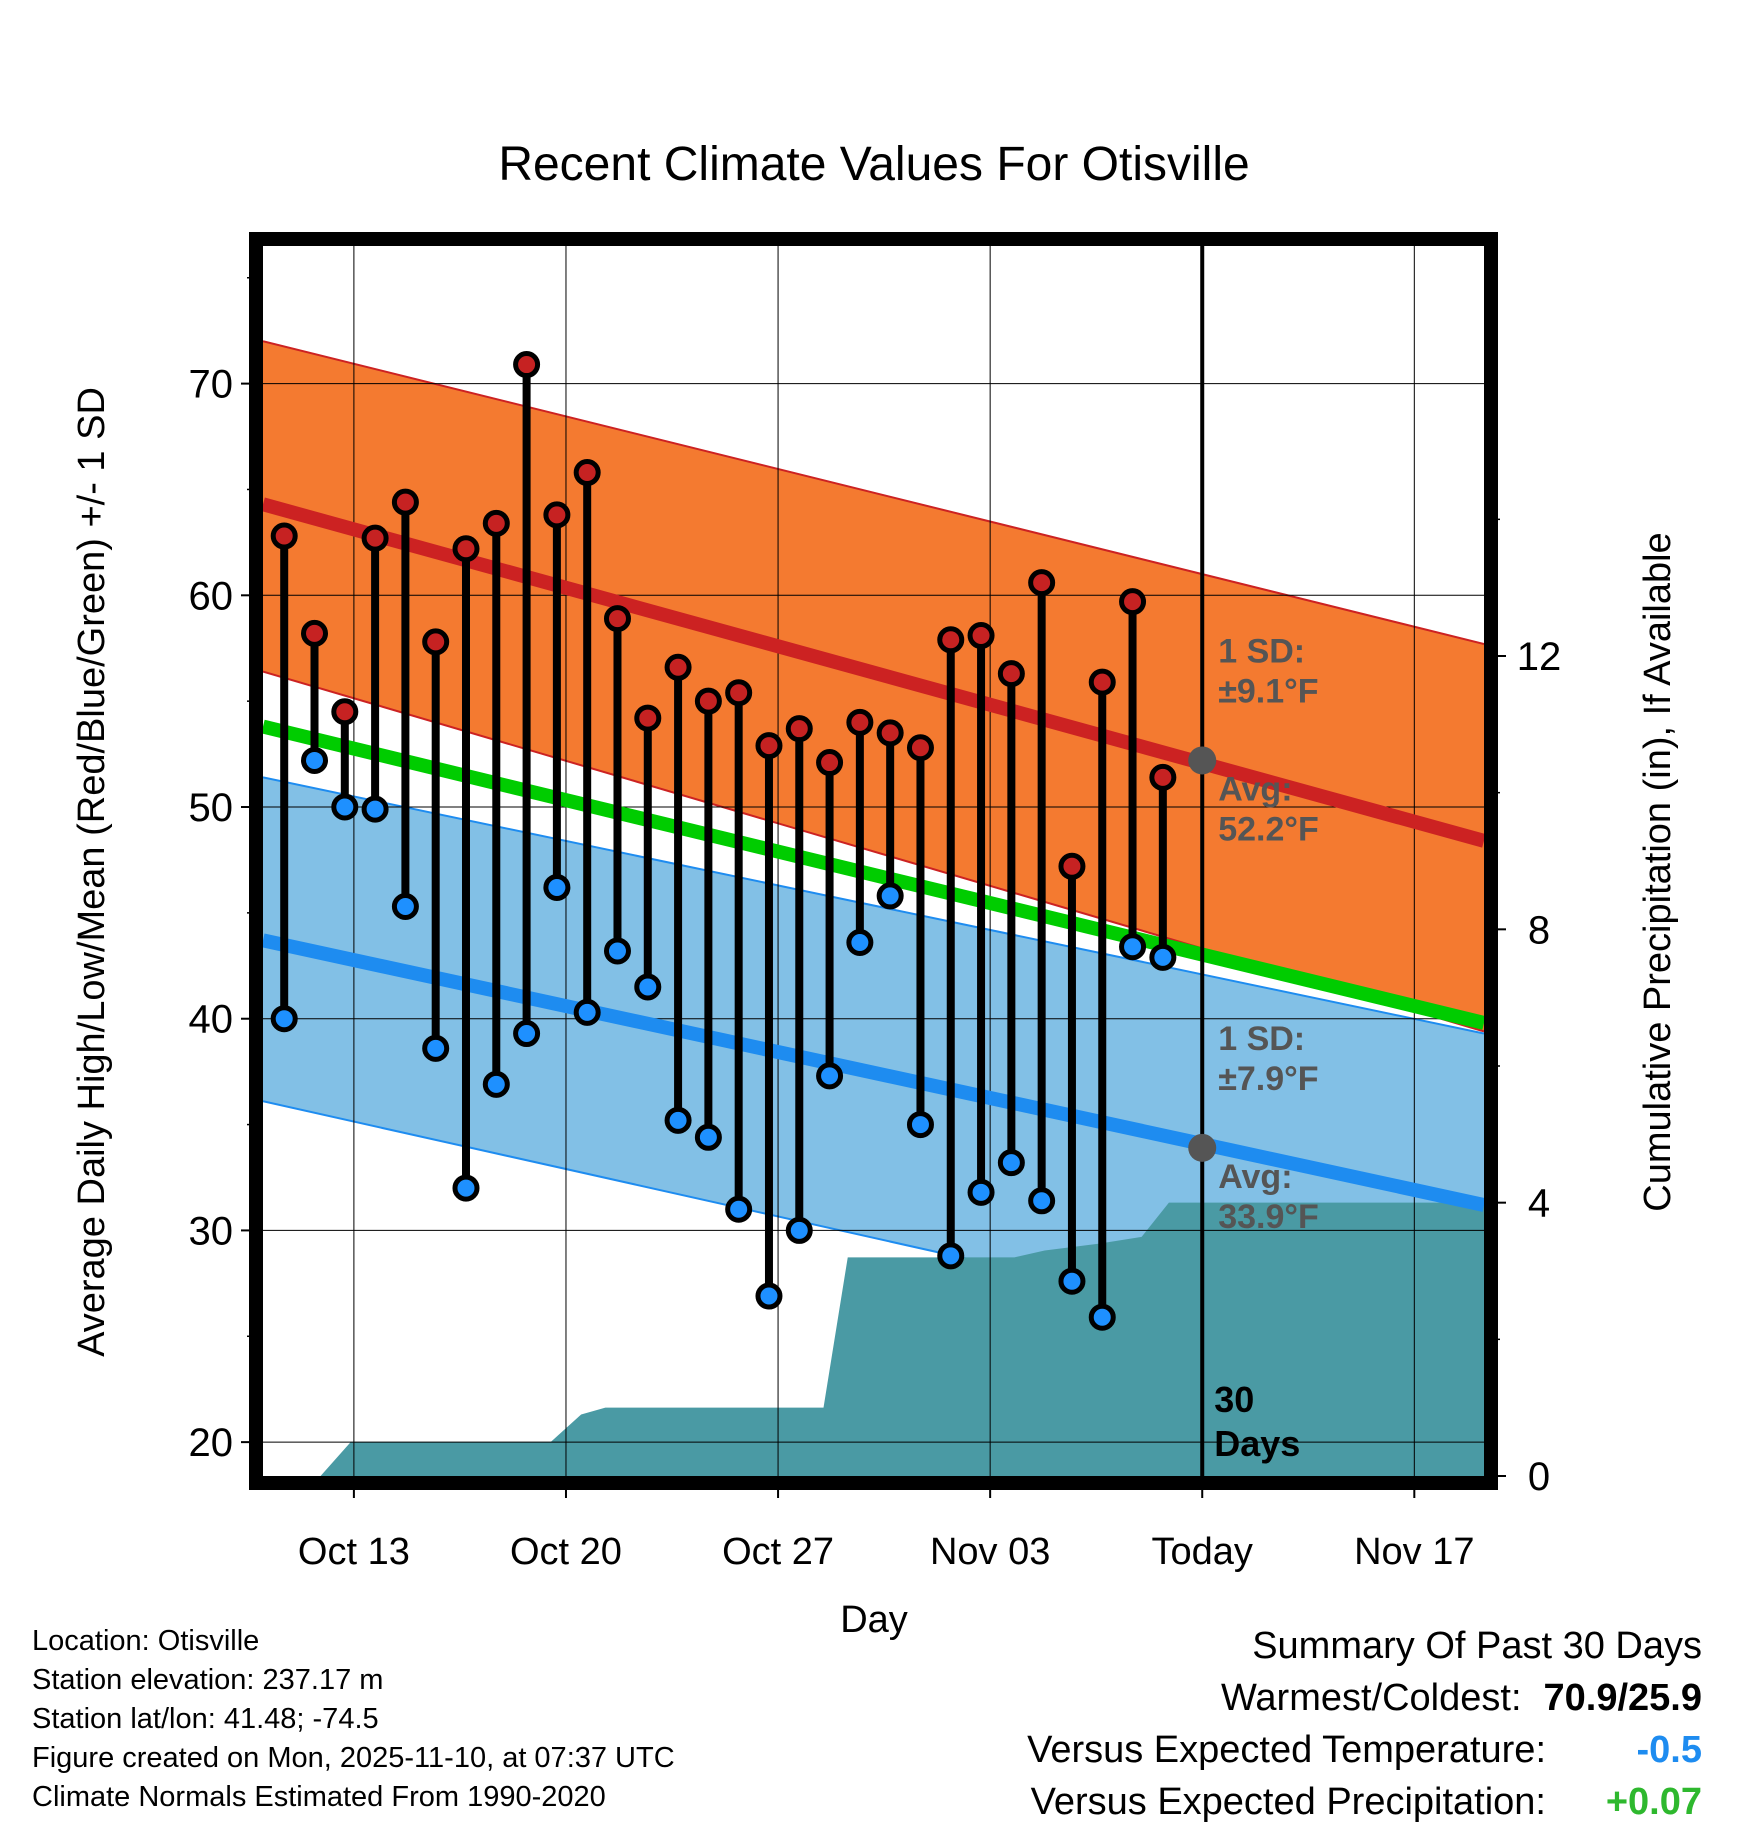 Image resolution: width=1748 pixels, height=1828 pixels. I want to click on warm-cold-label: Warmest/Coldest:, so click(1371, 1698).